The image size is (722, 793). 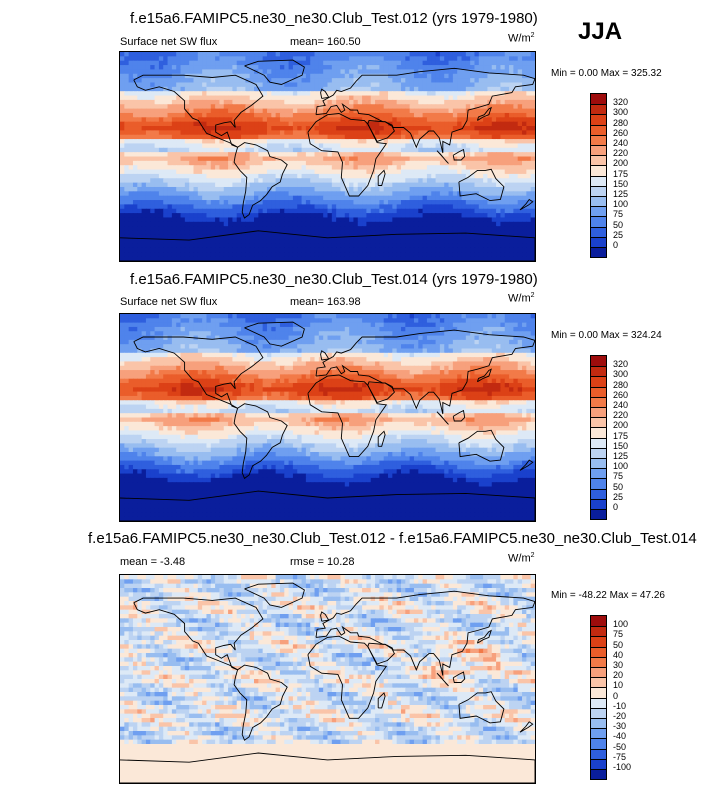 I want to click on colorbar-tick-label: -40, so click(x=620, y=736).